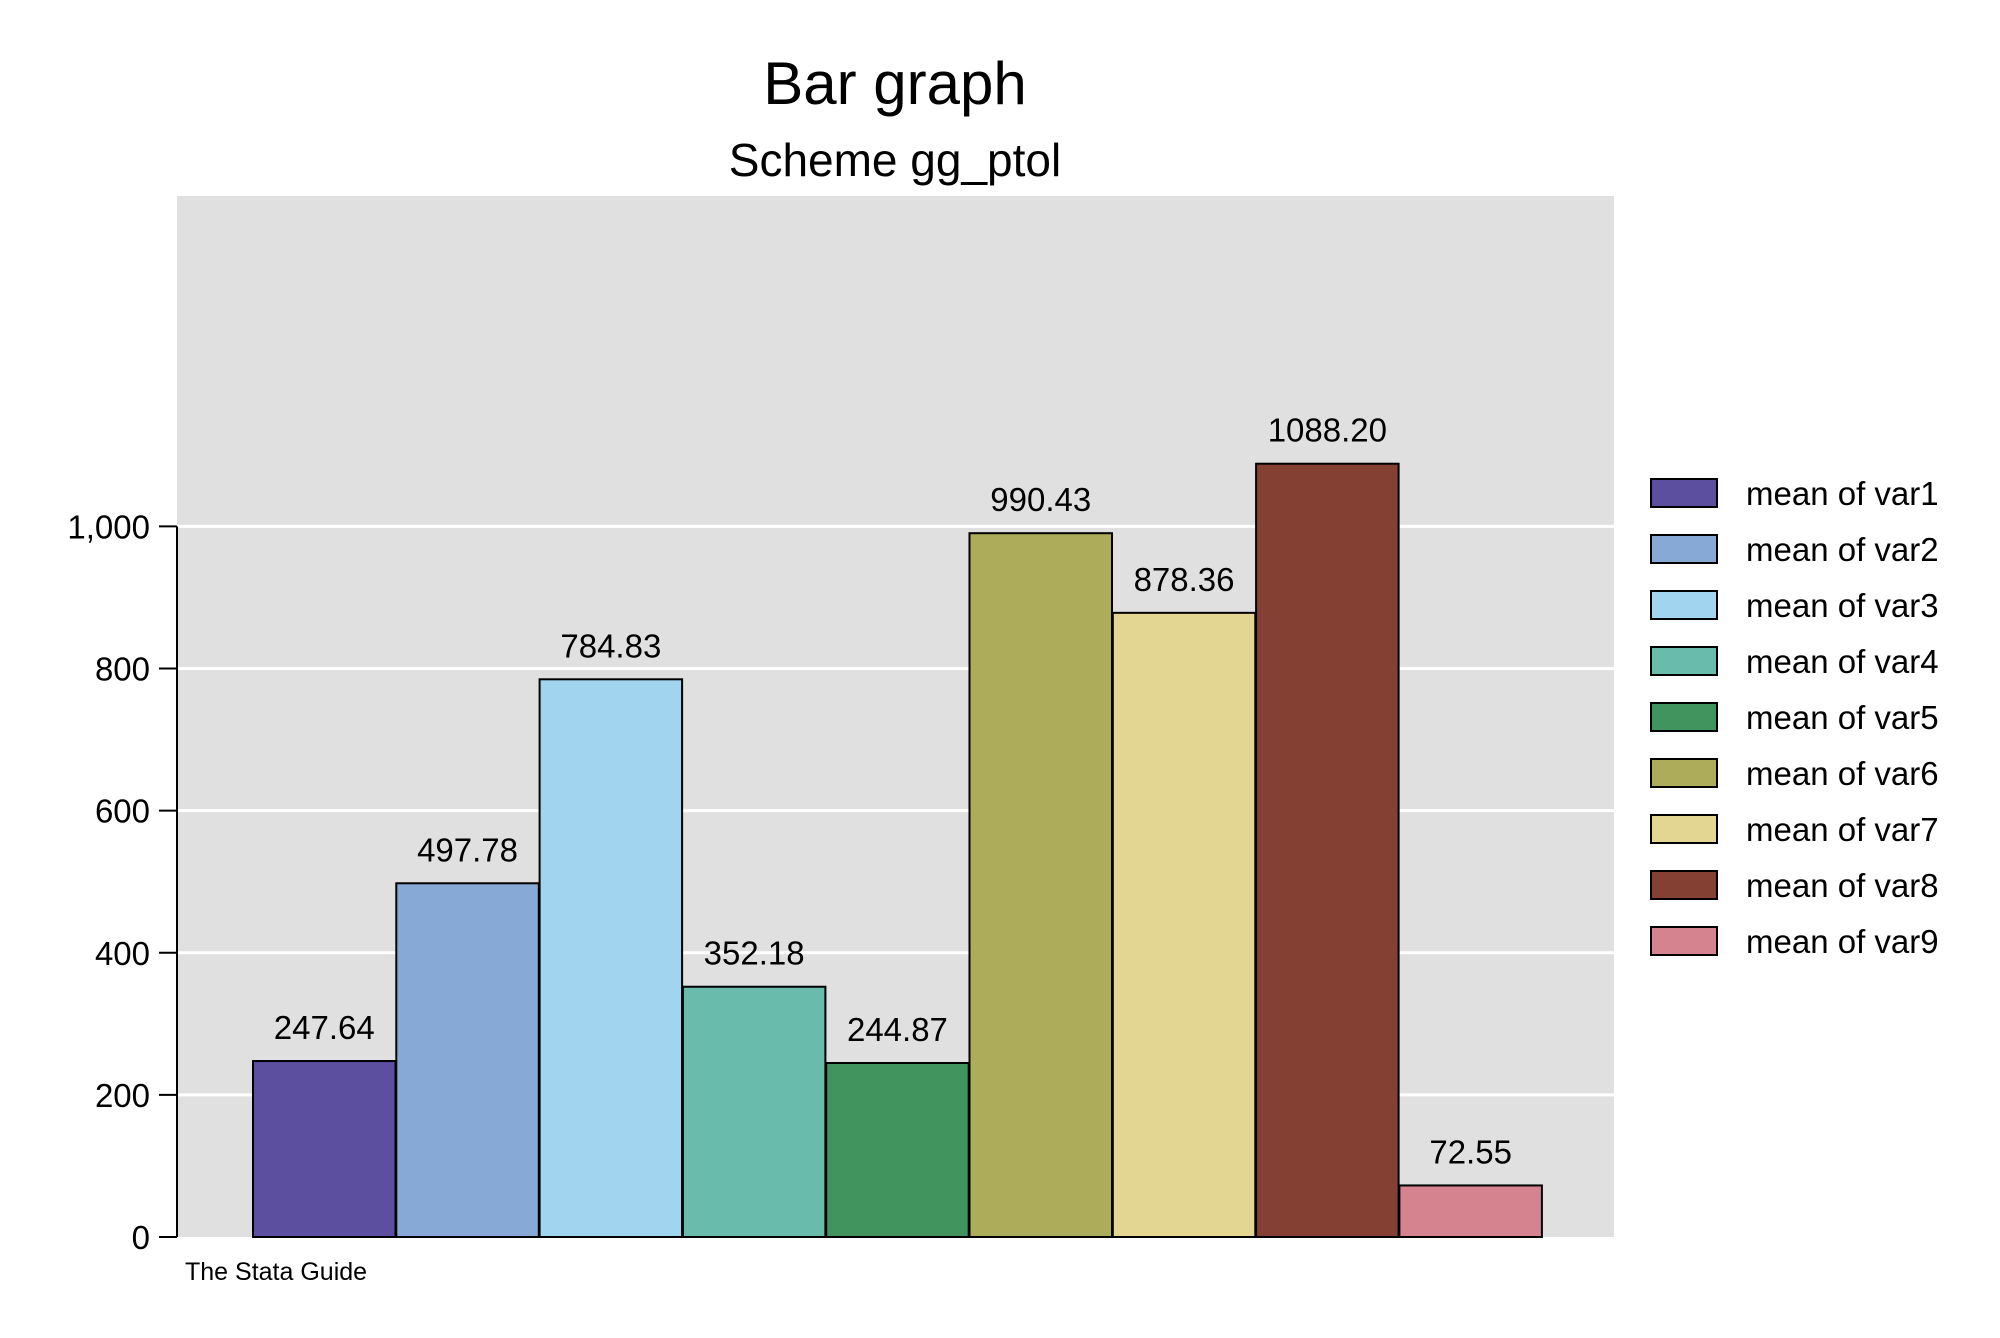 This screenshot has height=1338, width=2000. I want to click on bar-var8, so click(1327, 850).